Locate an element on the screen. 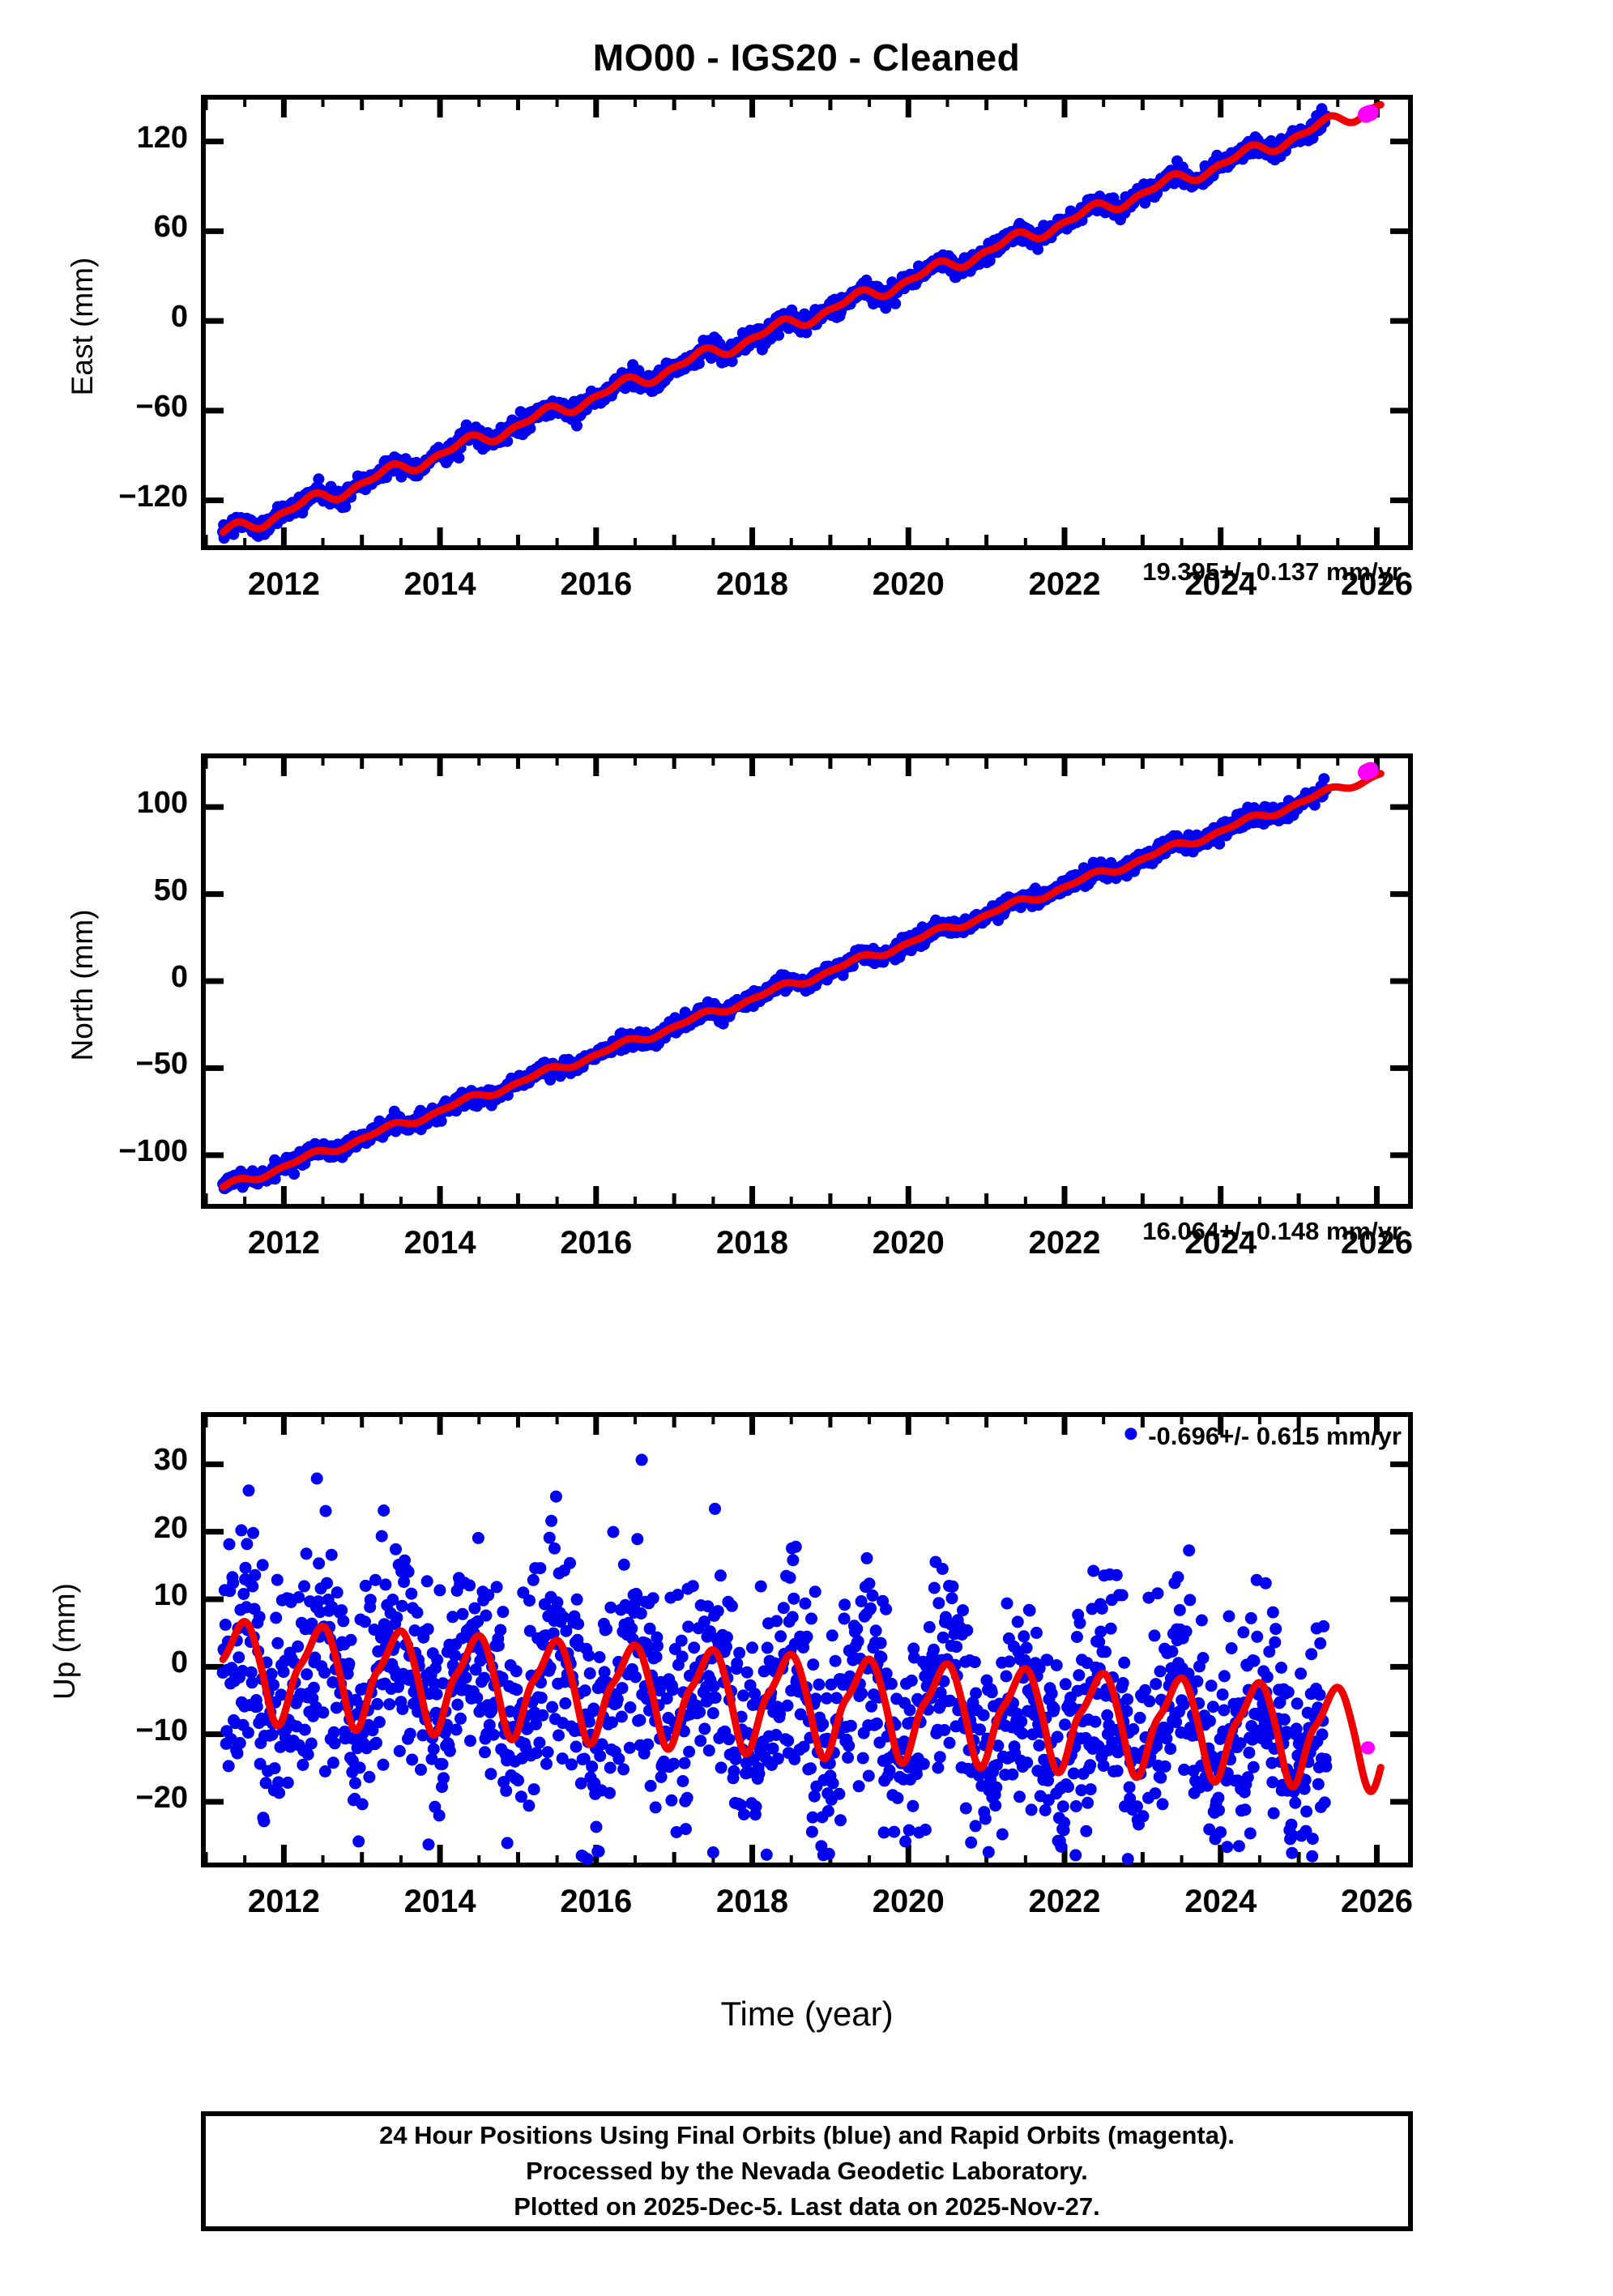 Image resolution: width=1613 pixels, height=2296 pixels. panel-east-ytick-4: −120 is located at coordinates (153, 496).